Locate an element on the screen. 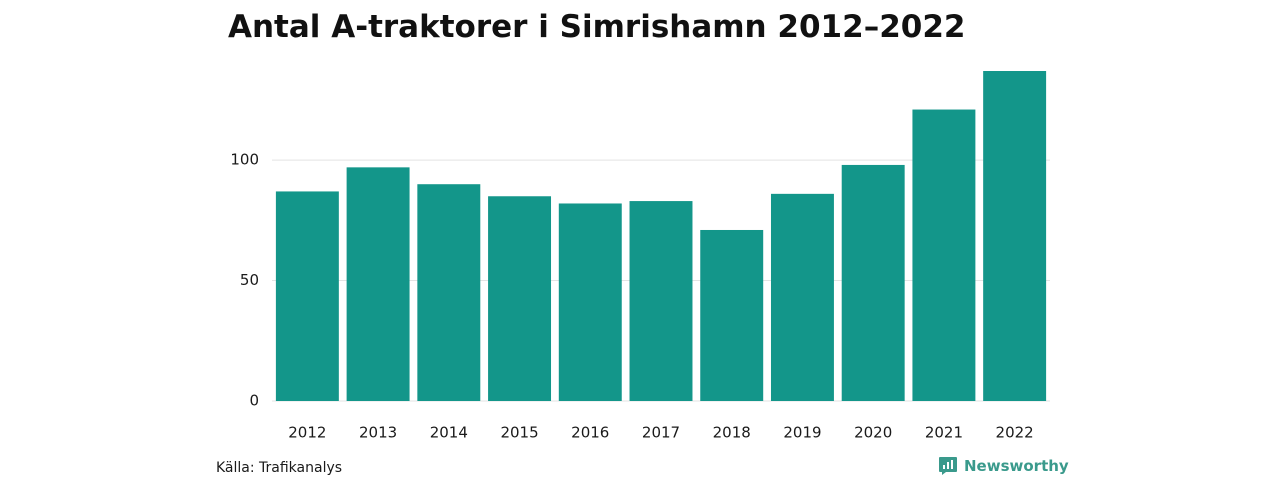  bar-2015 is located at coordinates (520, 298).